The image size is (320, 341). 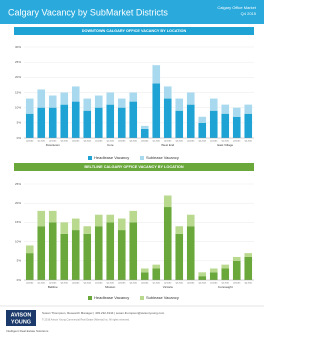 I want to click on chart-title-bar, so click(x=134, y=31).